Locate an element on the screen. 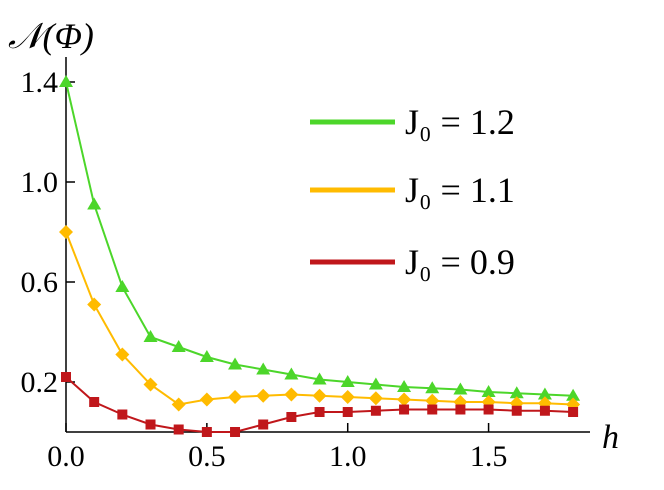 Image resolution: width=664 pixels, height=490 pixels. x-tick-label: 1.5 is located at coordinates (489, 456).